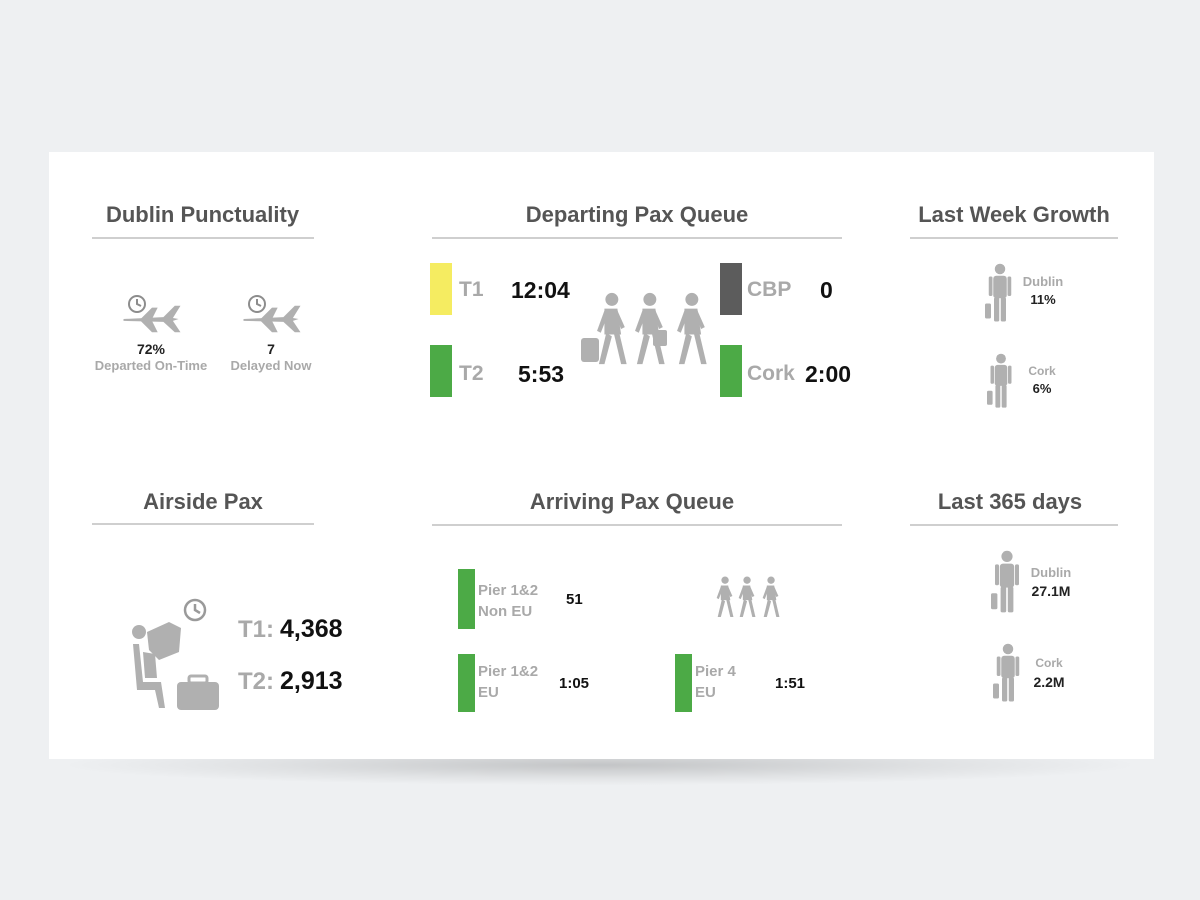 Image resolution: width=1200 pixels, height=900 pixels. I want to click on pier4-eu-status-bar, so click(683, 683).